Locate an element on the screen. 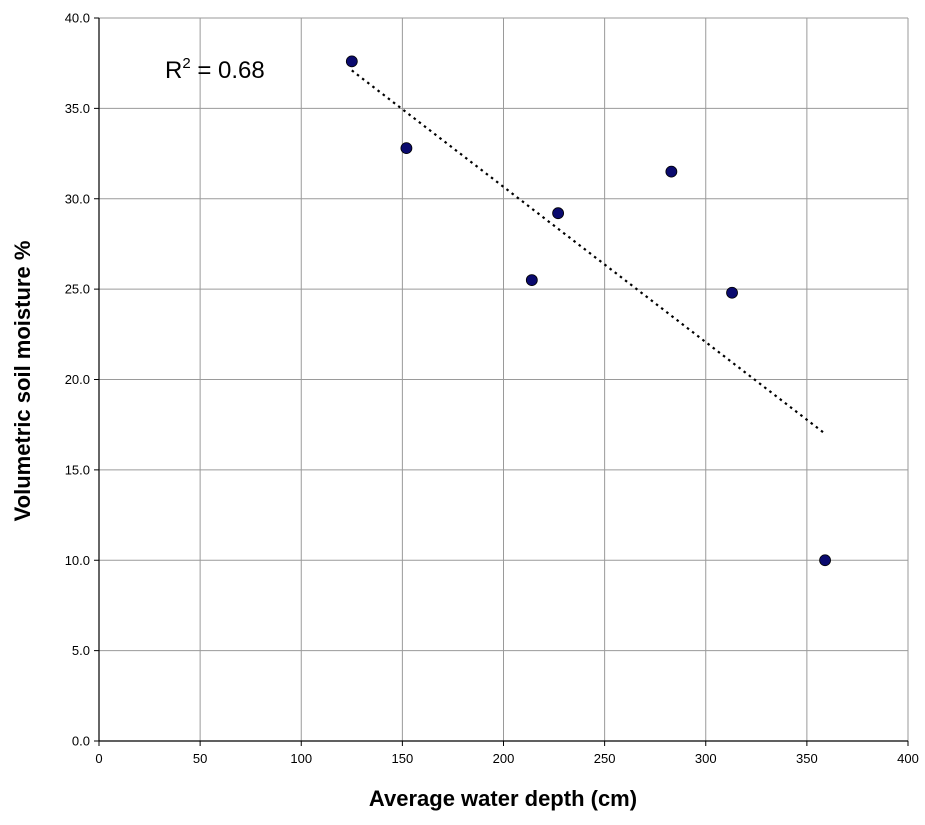 The image size is (925, 825). x-tick-label: 0 is located at coordinates (98, 758).